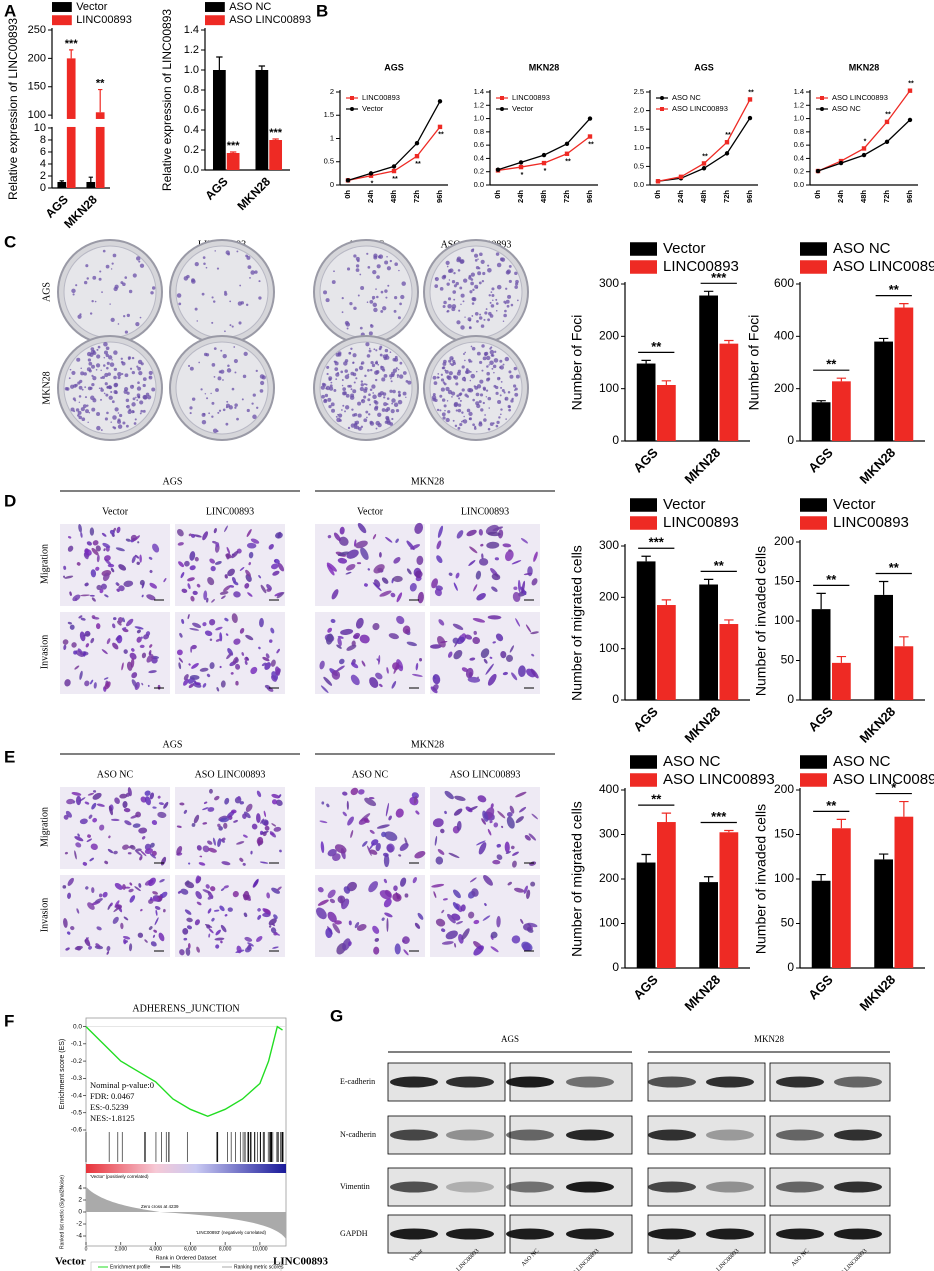  I want to click on metric-tick-label: -4, so click(79, 1236).